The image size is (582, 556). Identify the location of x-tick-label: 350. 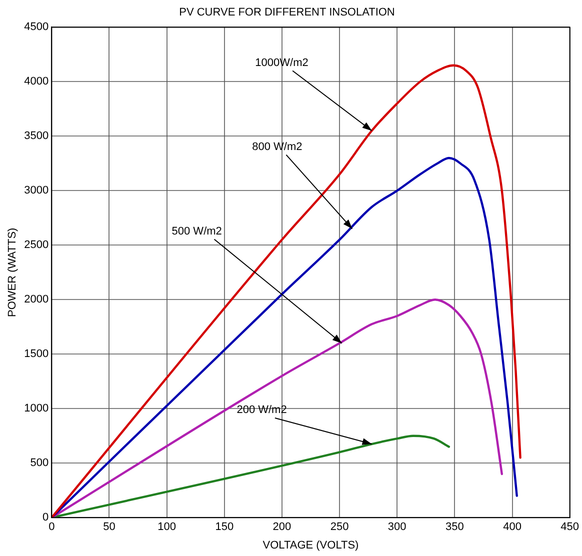
(455, 527).